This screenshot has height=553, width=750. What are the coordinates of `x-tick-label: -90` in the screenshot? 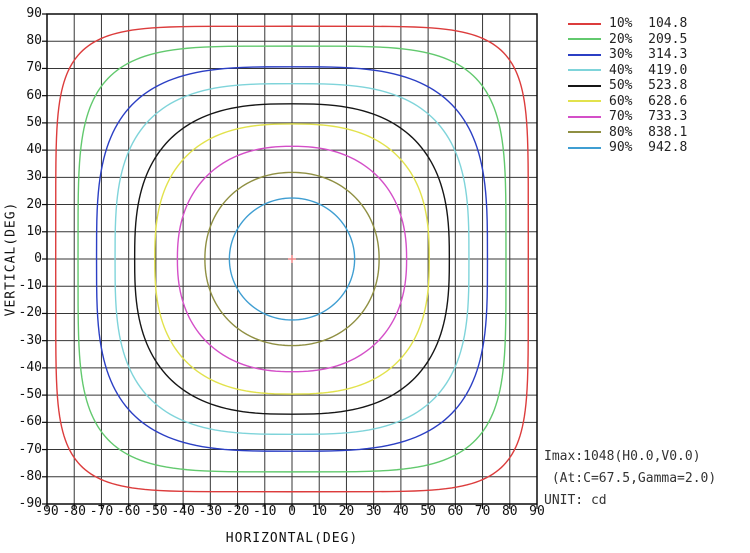 It's located at (47, 511).